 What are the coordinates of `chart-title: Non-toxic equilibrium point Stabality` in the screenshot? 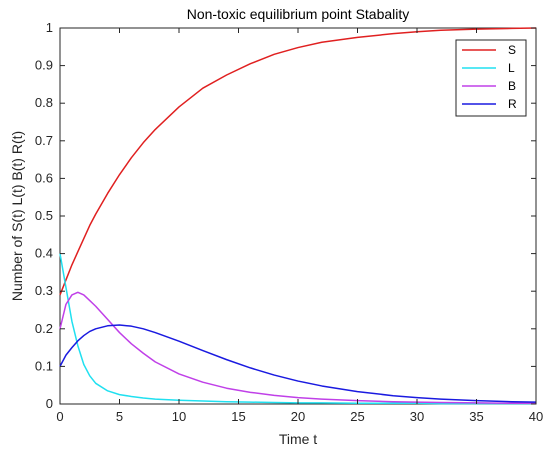 It's located at (298, 14).